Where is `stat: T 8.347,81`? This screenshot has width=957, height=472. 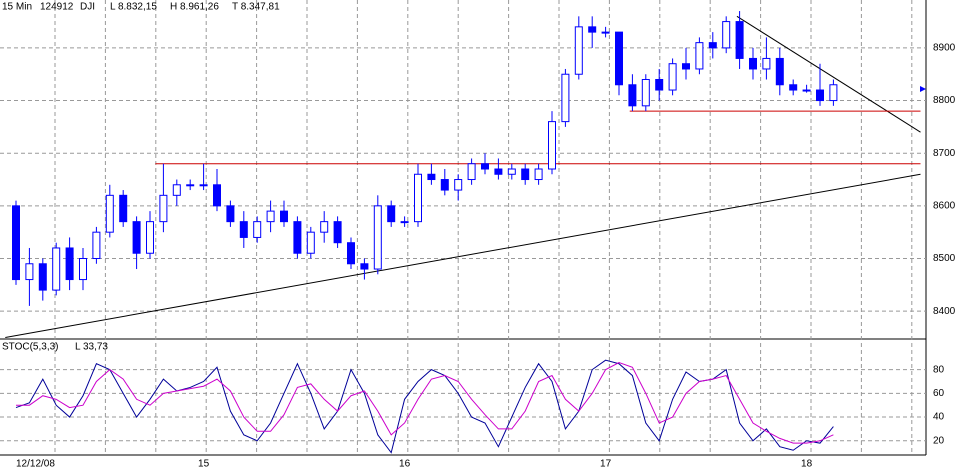 stat: T 8.347,81 is located at coordinates (256, 7).